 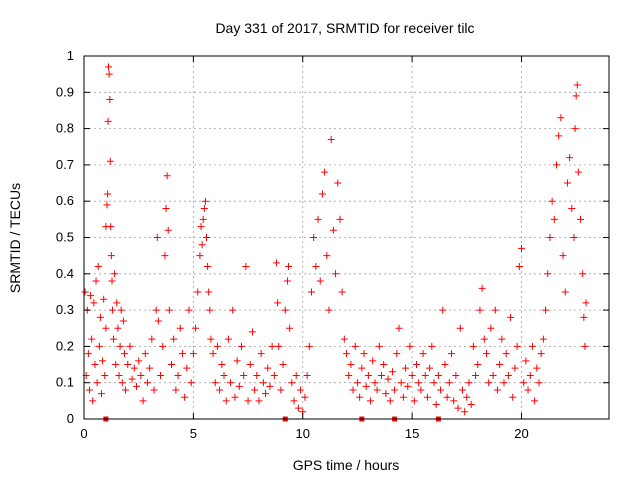 What do you see at coordinates (65, 128) in the screenshot?
I see `y-tick-label: 0.8` at bounding box center [65, 128].